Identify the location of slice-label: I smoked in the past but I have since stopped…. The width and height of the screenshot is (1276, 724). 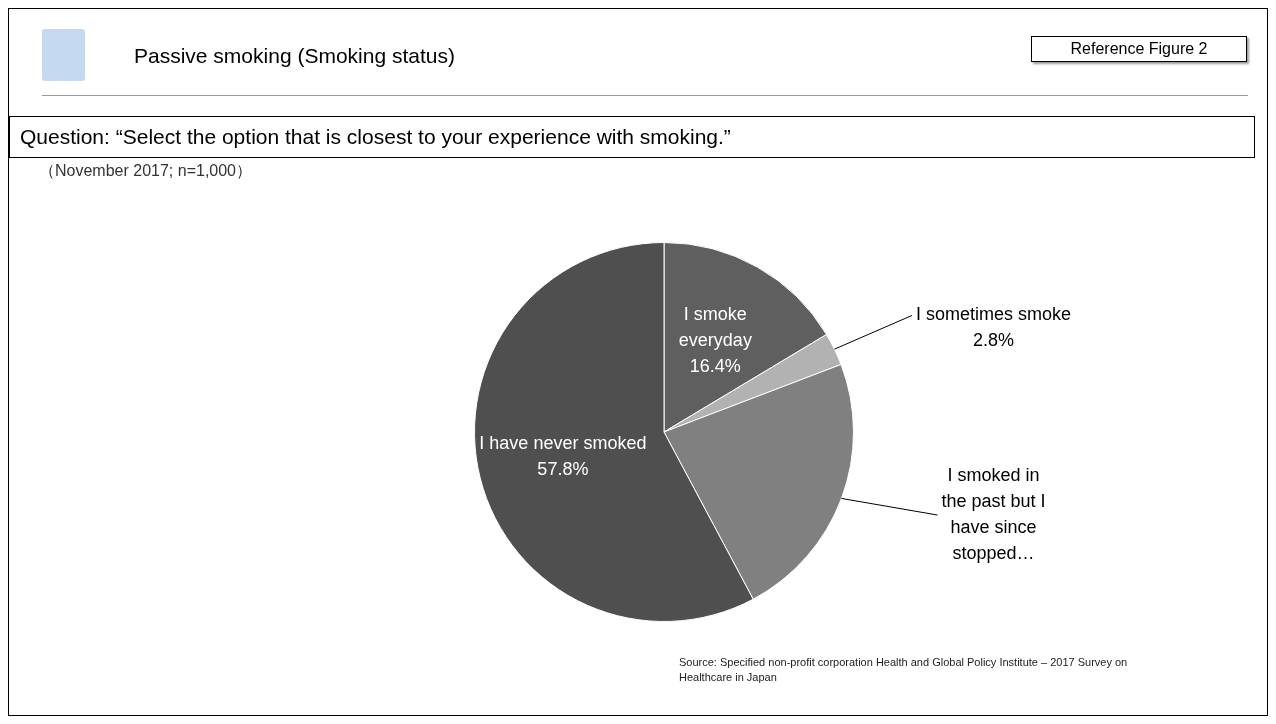
(993, 514).